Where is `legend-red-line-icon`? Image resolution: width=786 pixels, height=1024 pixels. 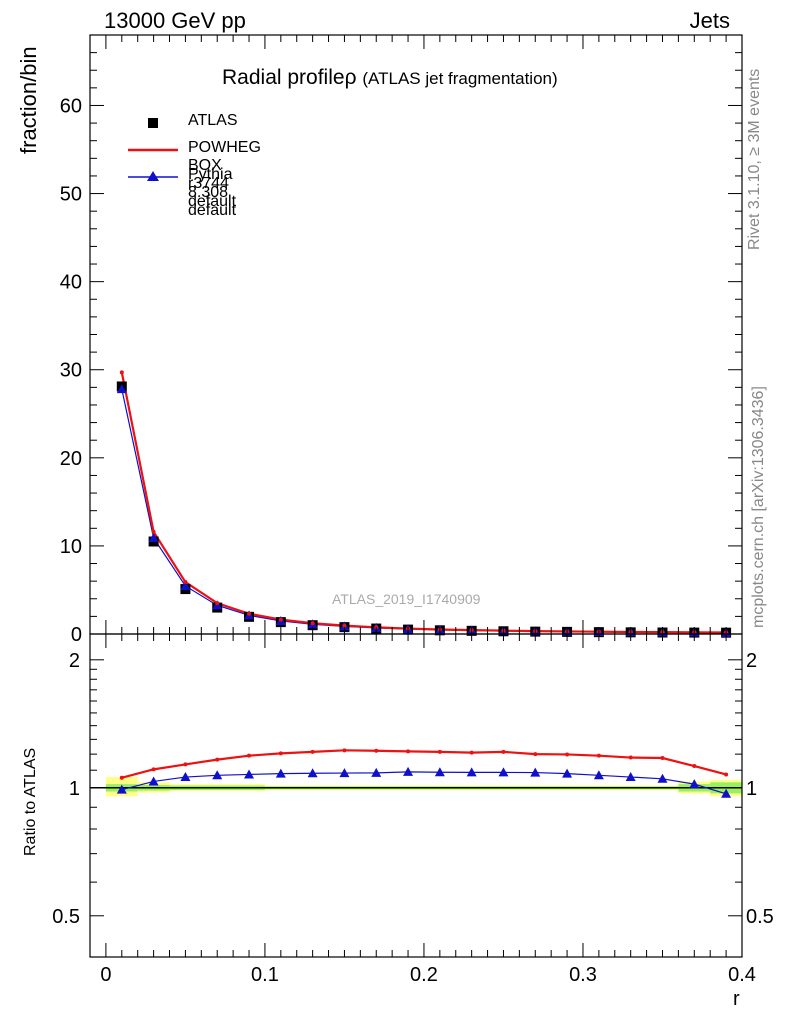 legend-red-line-icon is located at coordinates (153, 150).